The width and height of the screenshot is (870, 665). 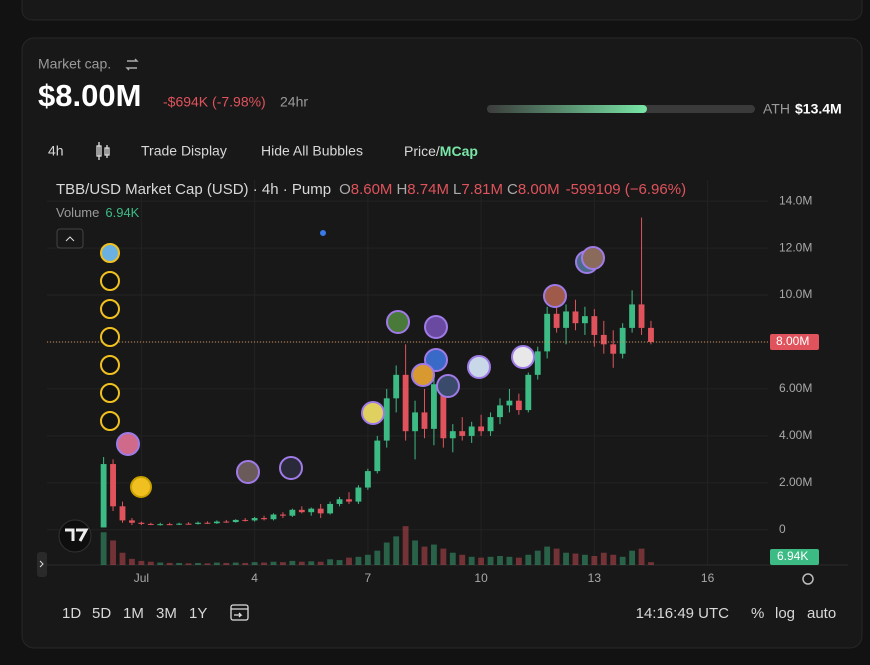 What do you see at coordinates (459, 151) in the screenshot?
I see `mcap-option: MCap` at bounding box center [459, 151].